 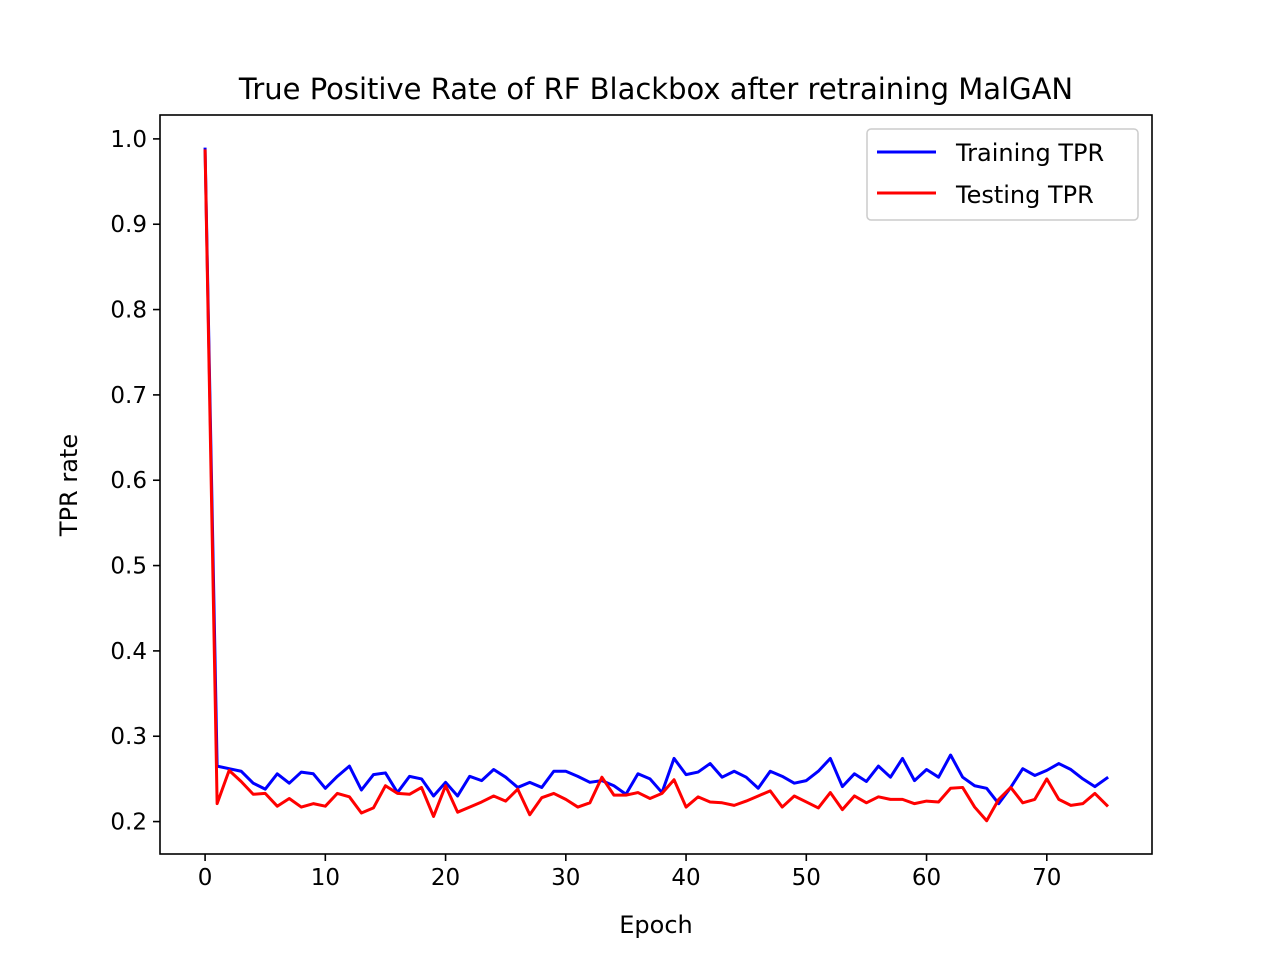 I want to click on x-tick-label: 20, so click(x=445, y=878).